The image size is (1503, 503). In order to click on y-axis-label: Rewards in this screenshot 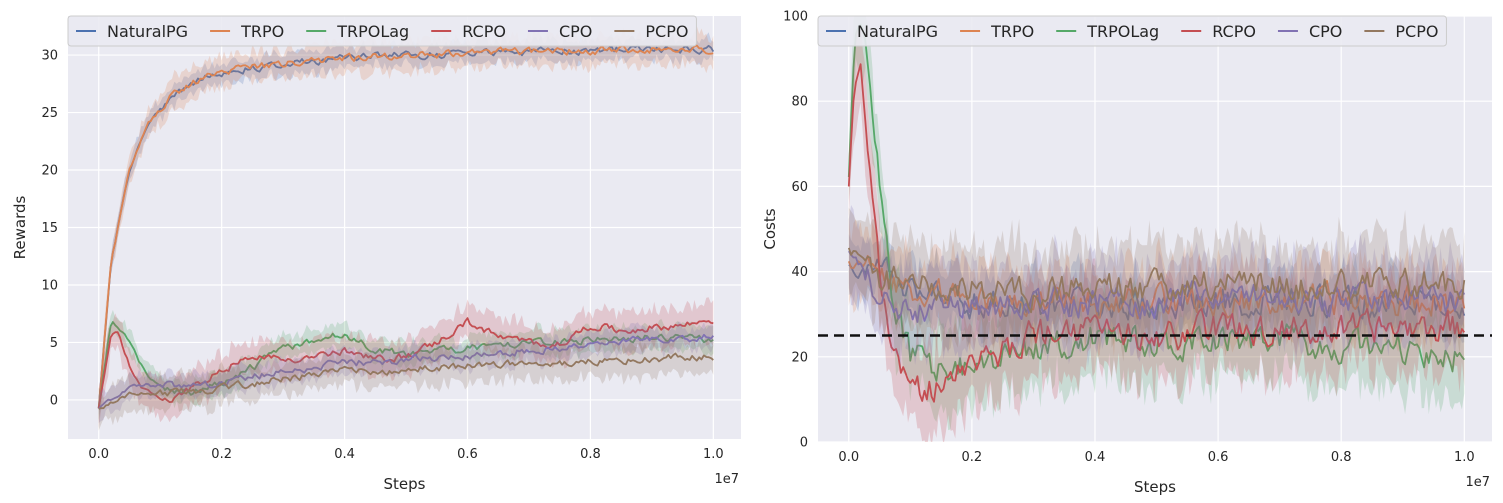, I will do `click(20, 227)`.